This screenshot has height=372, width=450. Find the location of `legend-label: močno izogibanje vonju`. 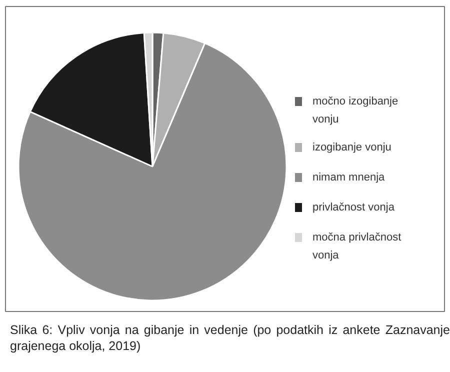

legend-label: močno izogibanje vonju is located at coordinates (355, 111).